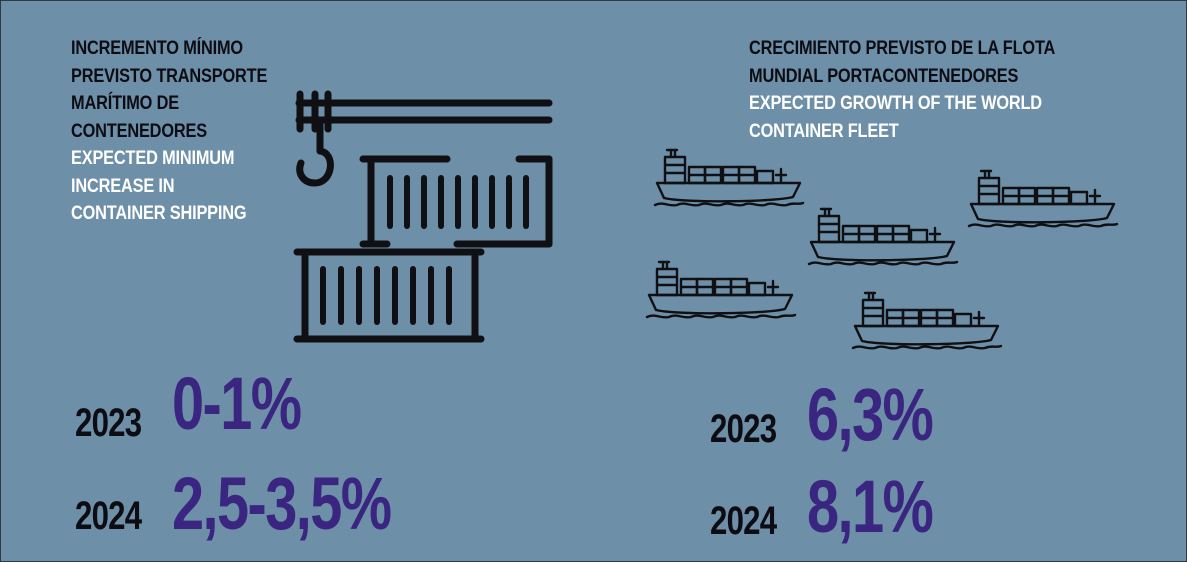 The image size is (1187, 562). Describe the element at coordinates (169, 76) in the screenshot. I see `left-heading-es-line-2: PREVISTO TRANSPORTE` at that location.